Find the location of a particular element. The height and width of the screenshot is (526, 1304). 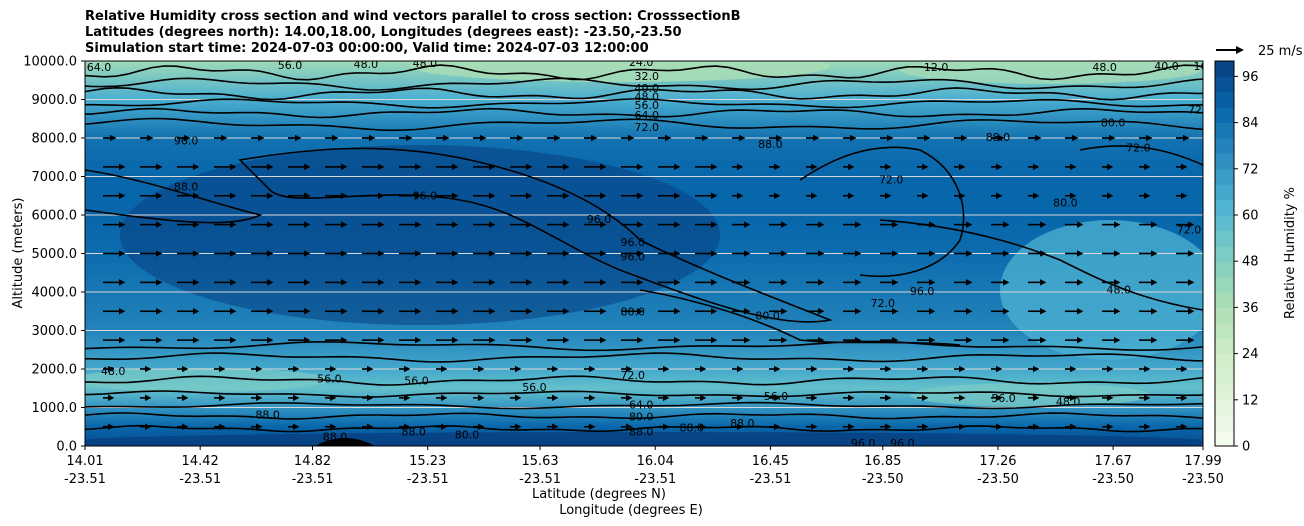

colorbar-label: Relative Humidity % is located at coordinates (1290, 253).